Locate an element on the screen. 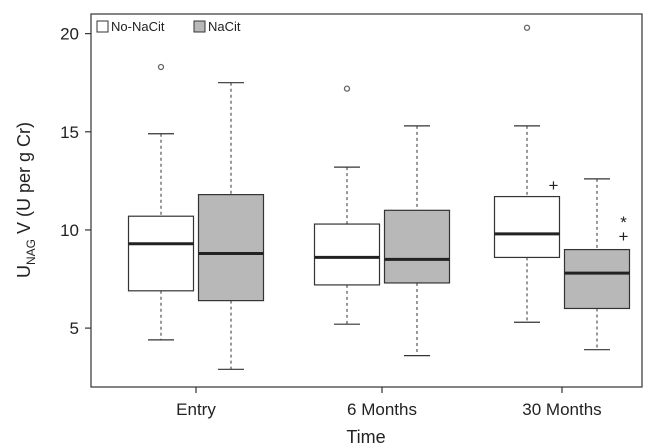  y-tick-label-20: 20 is located at coordinates (69, 34).